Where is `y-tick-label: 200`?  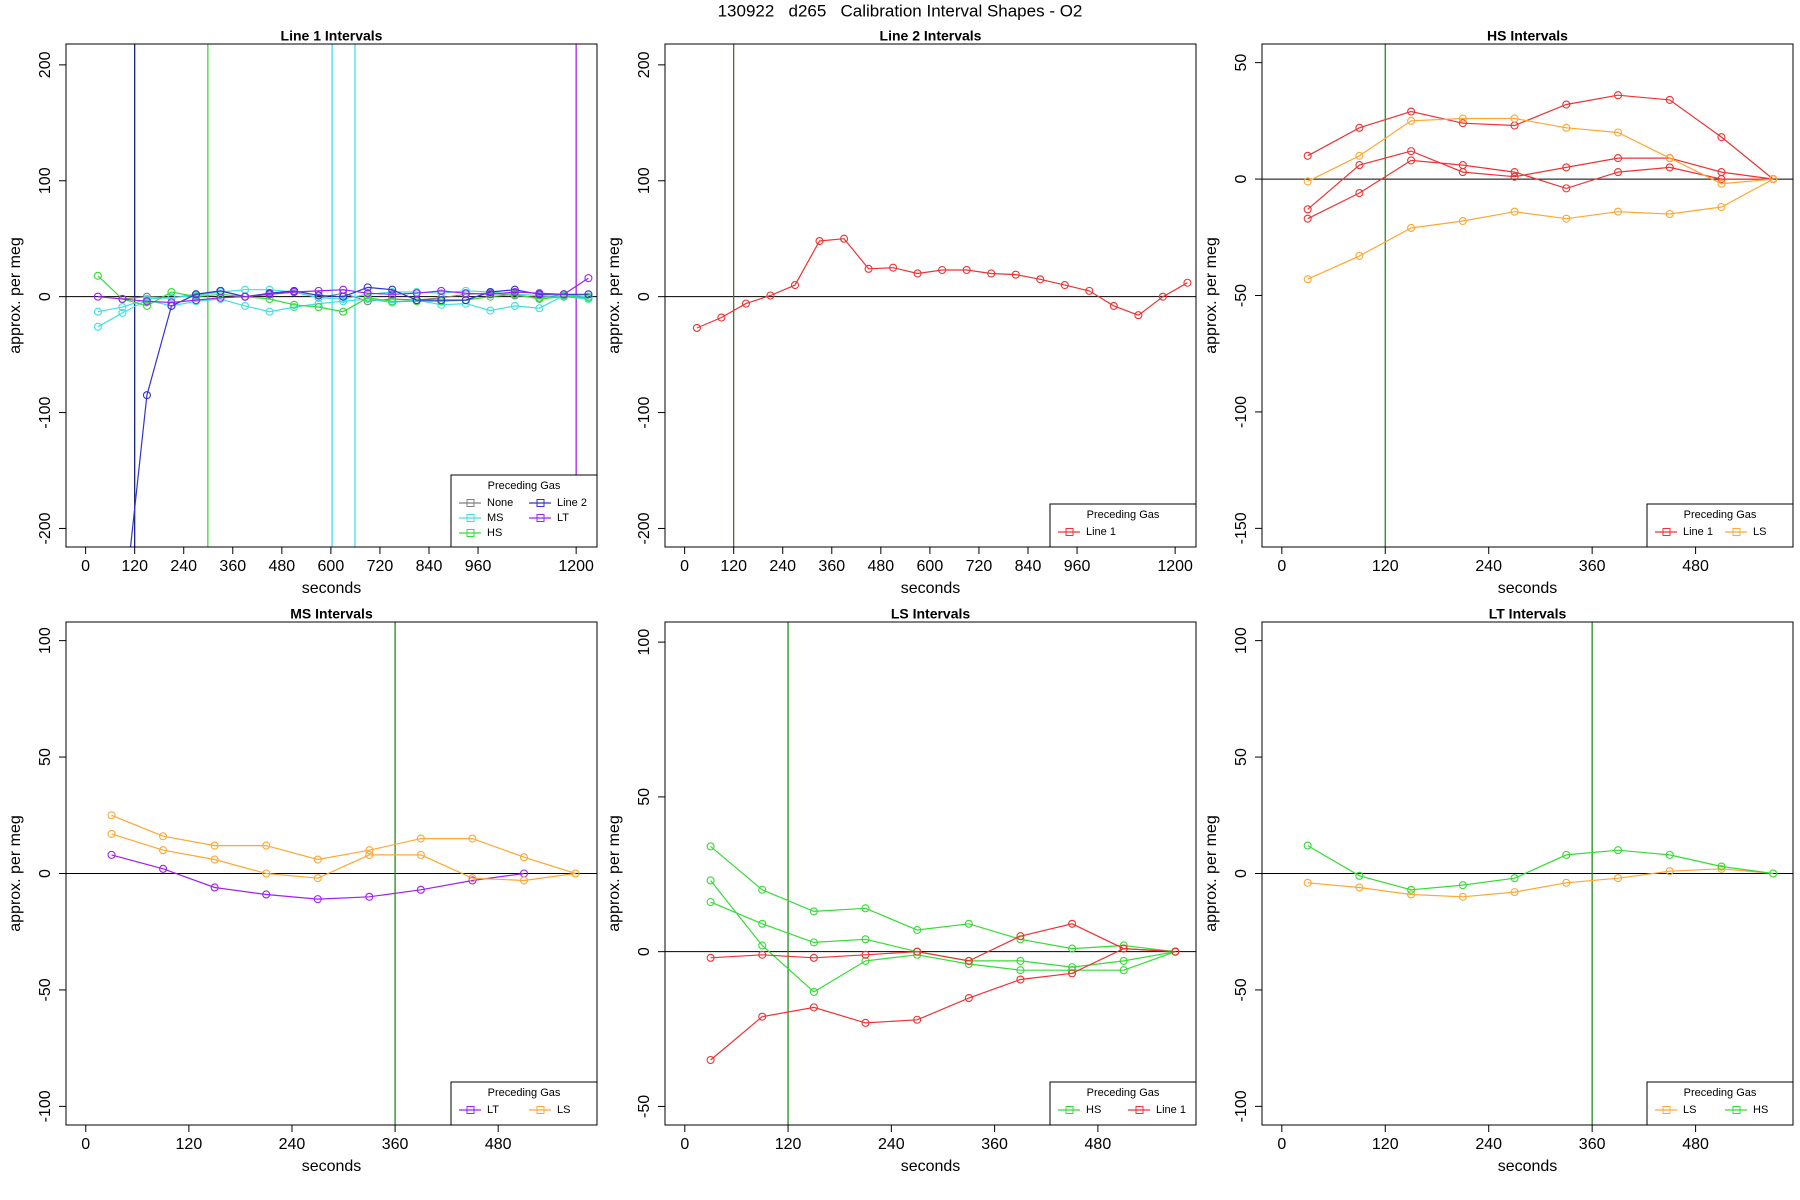
y-tick-label: 200 is located at coordinates (644, 64).